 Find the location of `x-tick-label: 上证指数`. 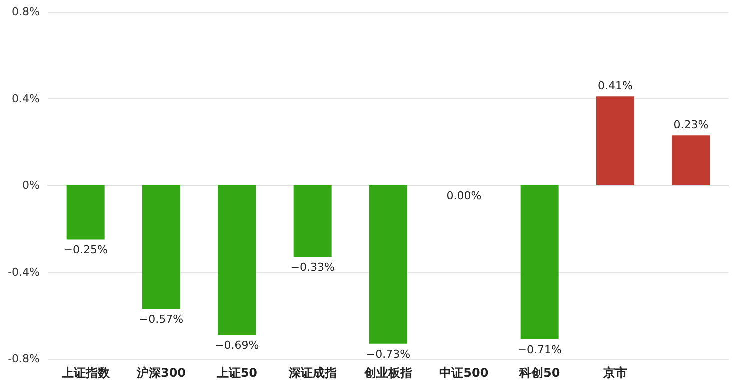

x-tick-label: 上证指数 is located at coordinates (85, 373).